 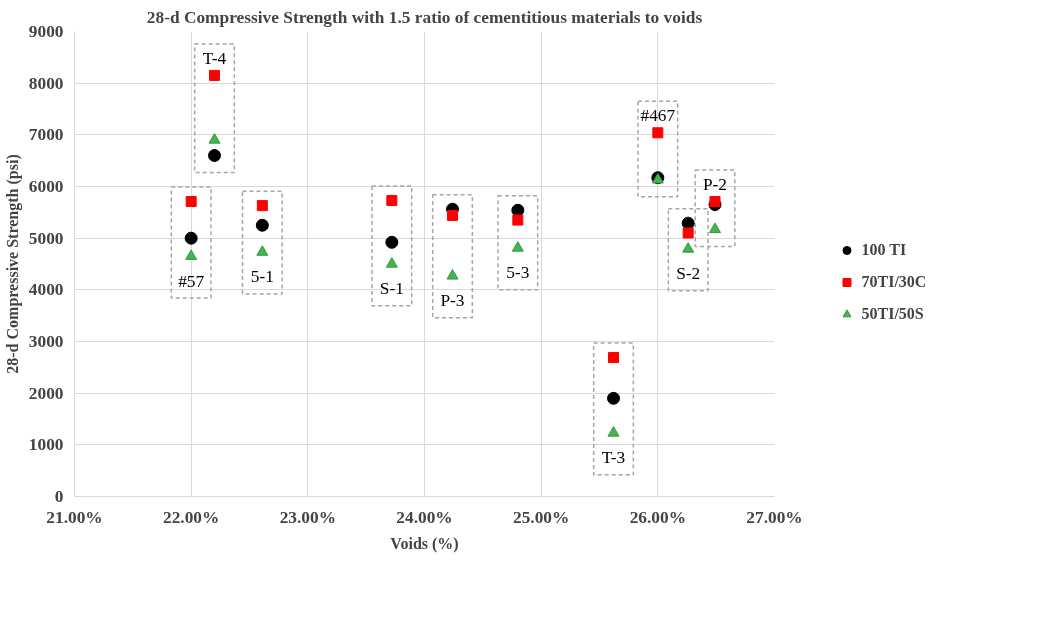 What do you see at coordinates (774, 517) in the screenshot?
I see `x-tick-label: 27.00%` at bounding box center [774, 517].